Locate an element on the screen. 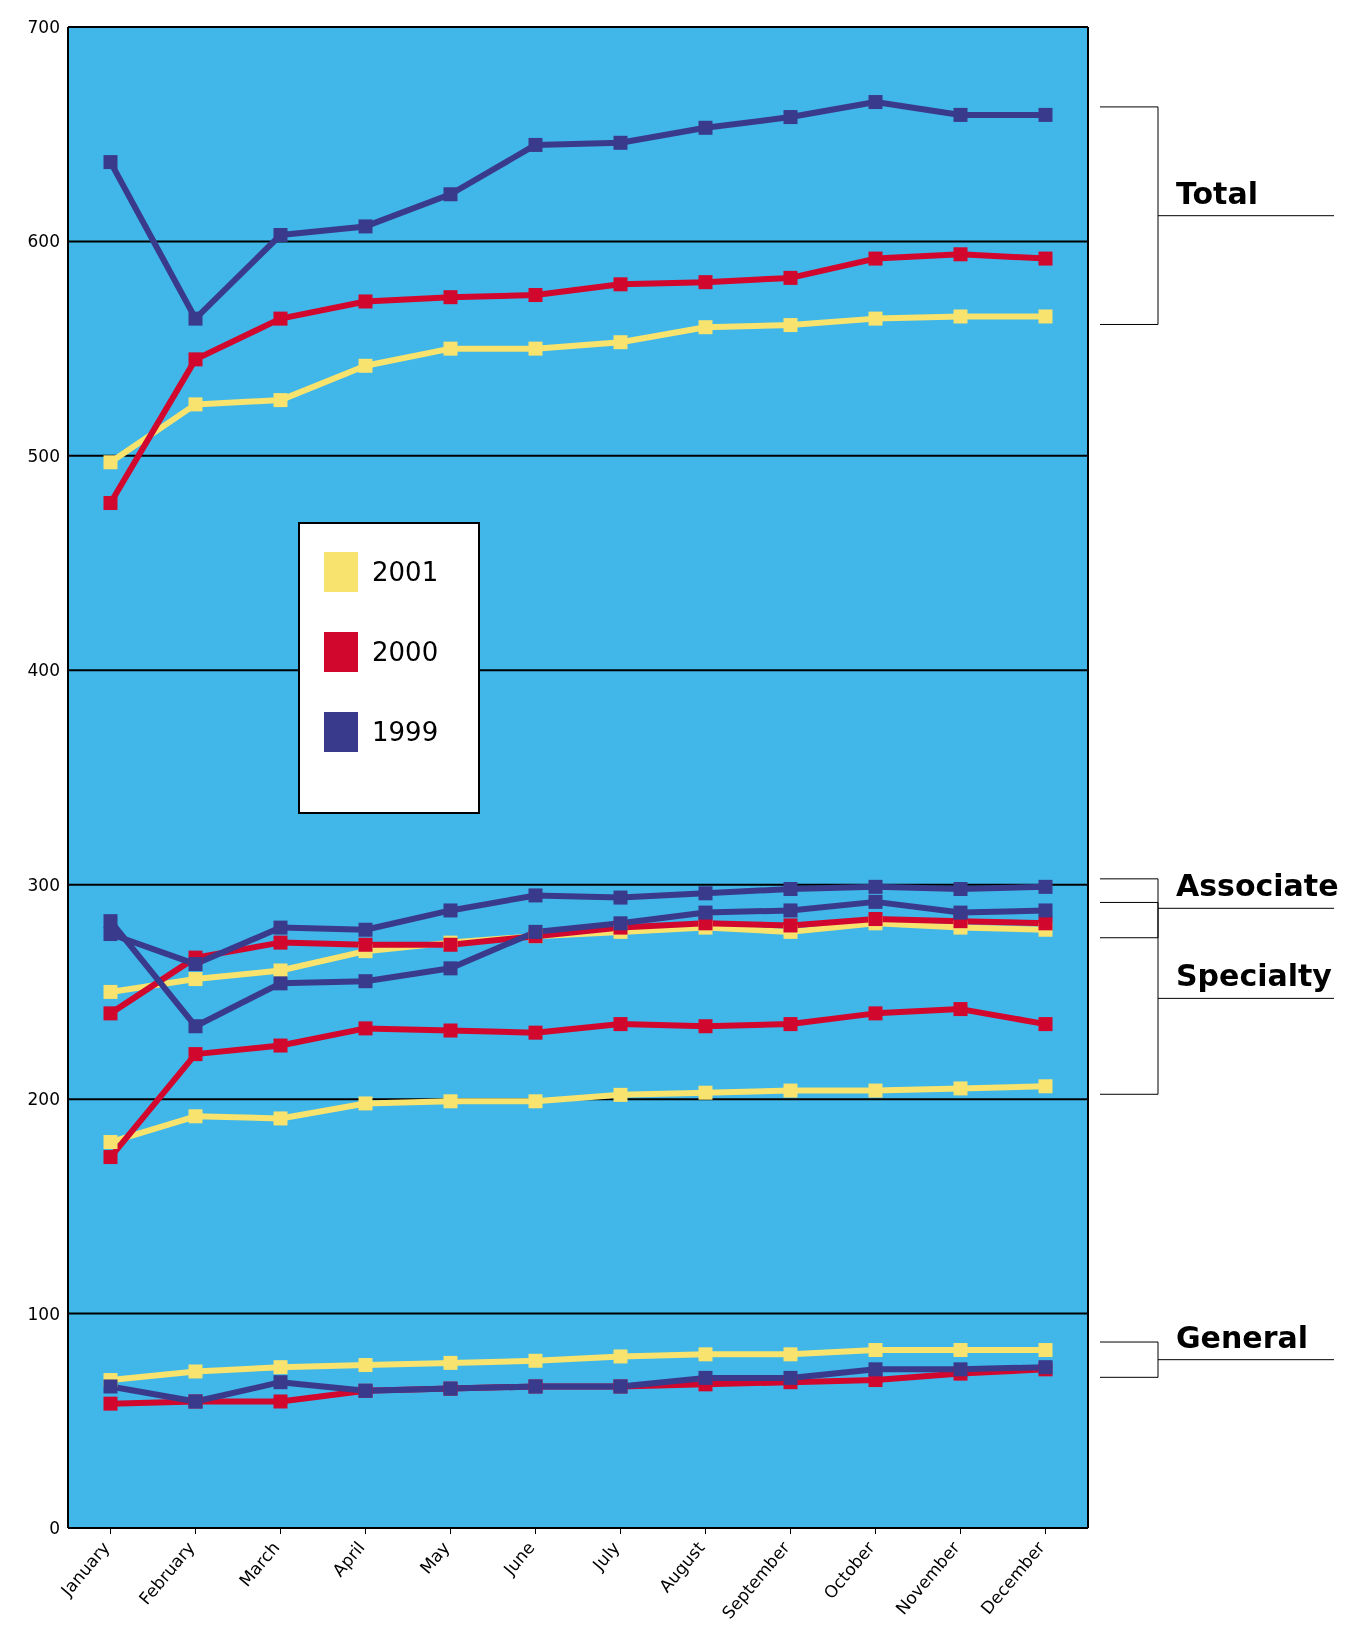 The image size is (1346, 1647). y-tick-label: 500 is located at coordinates (43, 455).